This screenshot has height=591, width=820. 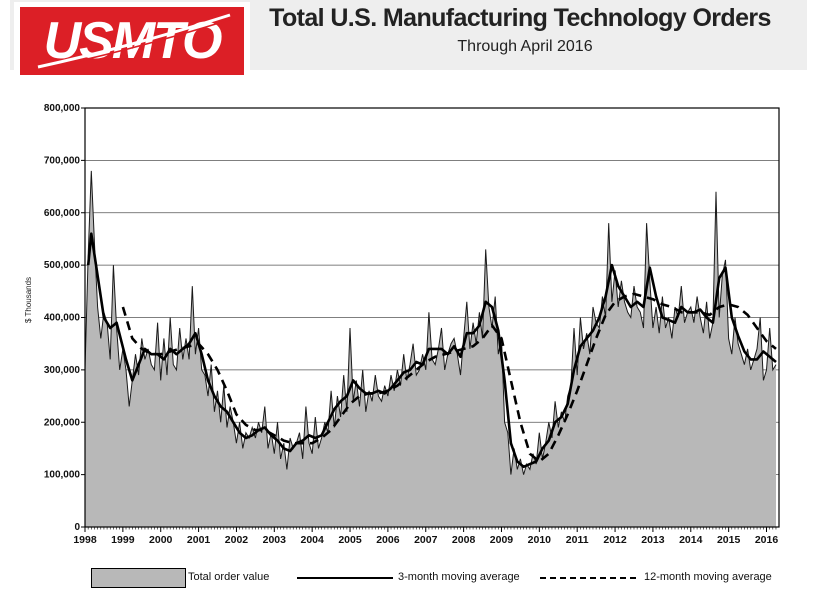 I want to click on y-tick-label: 800,000, so click(x=62, y=108).